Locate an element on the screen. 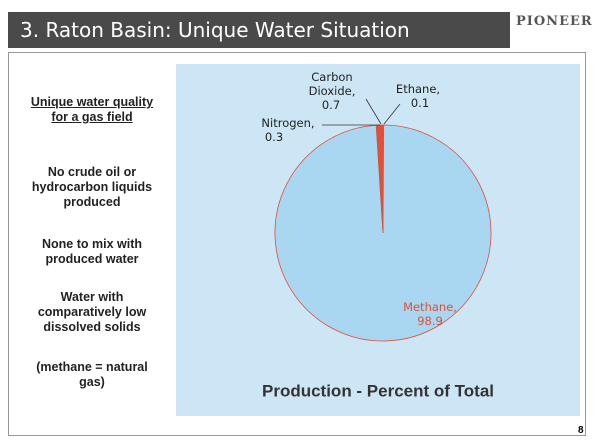 This screenshot has width=594, height=444. page-number: 8 is located at coordinates (581, 430).